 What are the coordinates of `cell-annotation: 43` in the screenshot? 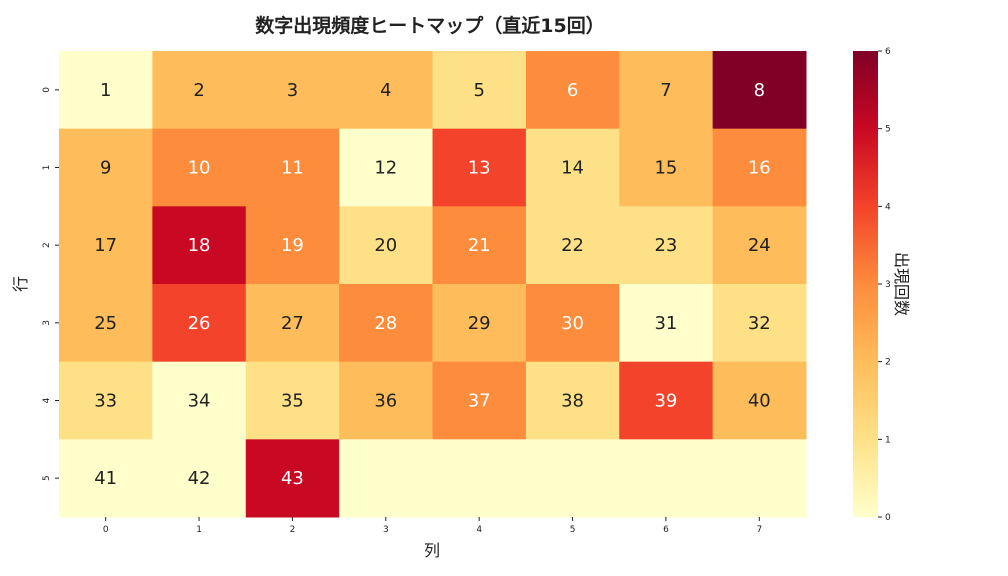 It's located at (292, 478).